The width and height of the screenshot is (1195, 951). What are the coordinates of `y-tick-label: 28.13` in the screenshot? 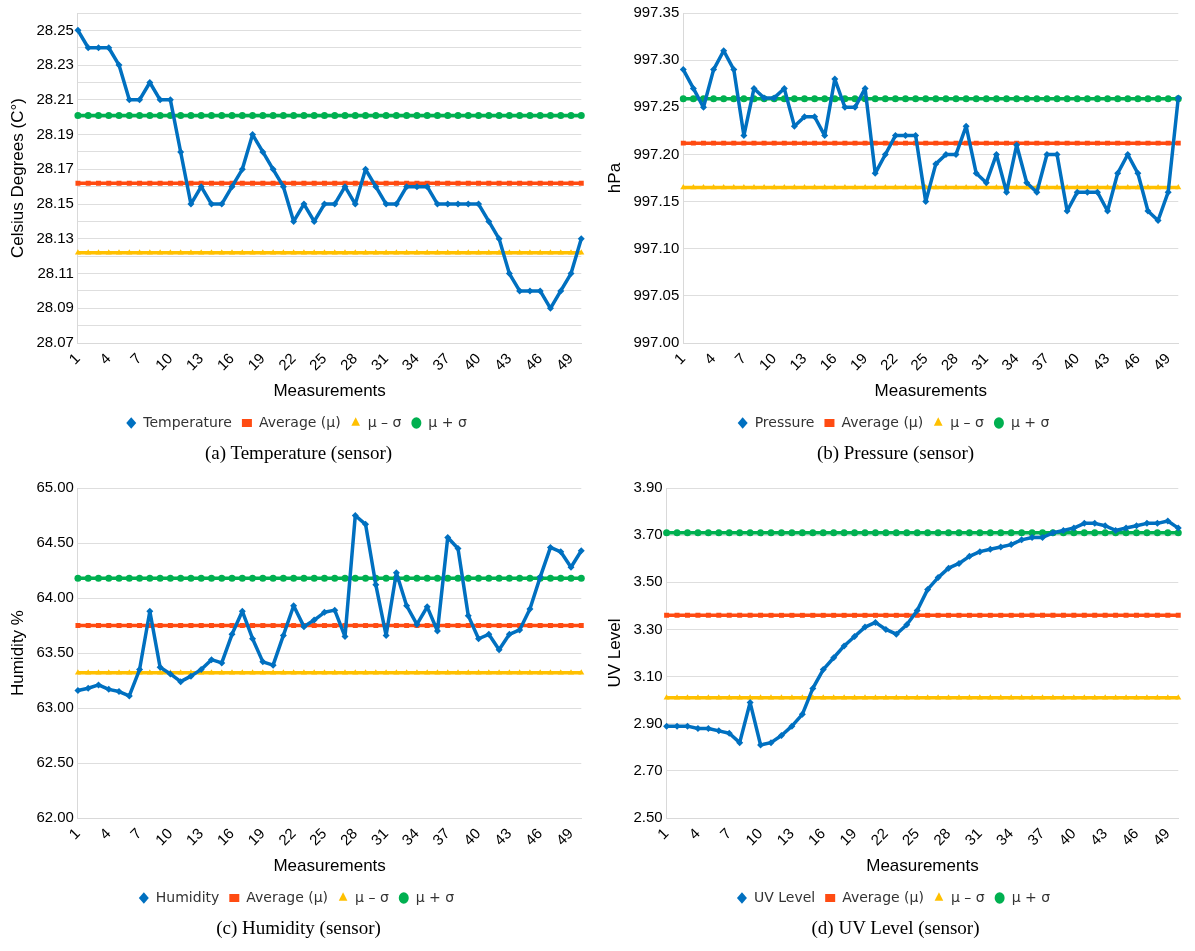 It's located at (55, 237).